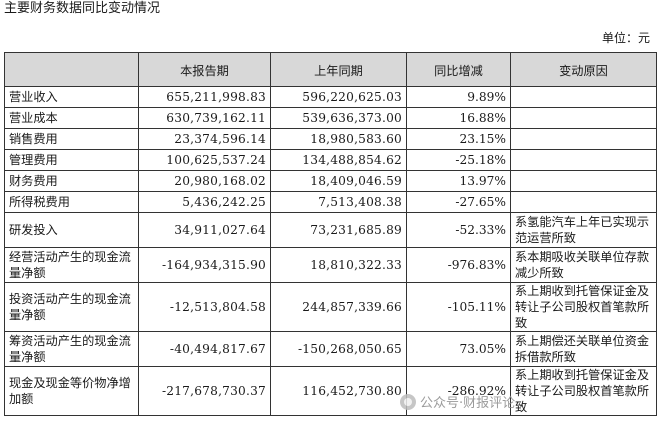  Describe the element at coordinates (204, 181) in the screenshot. I see `current-value: 20,980,168.02` at that location.